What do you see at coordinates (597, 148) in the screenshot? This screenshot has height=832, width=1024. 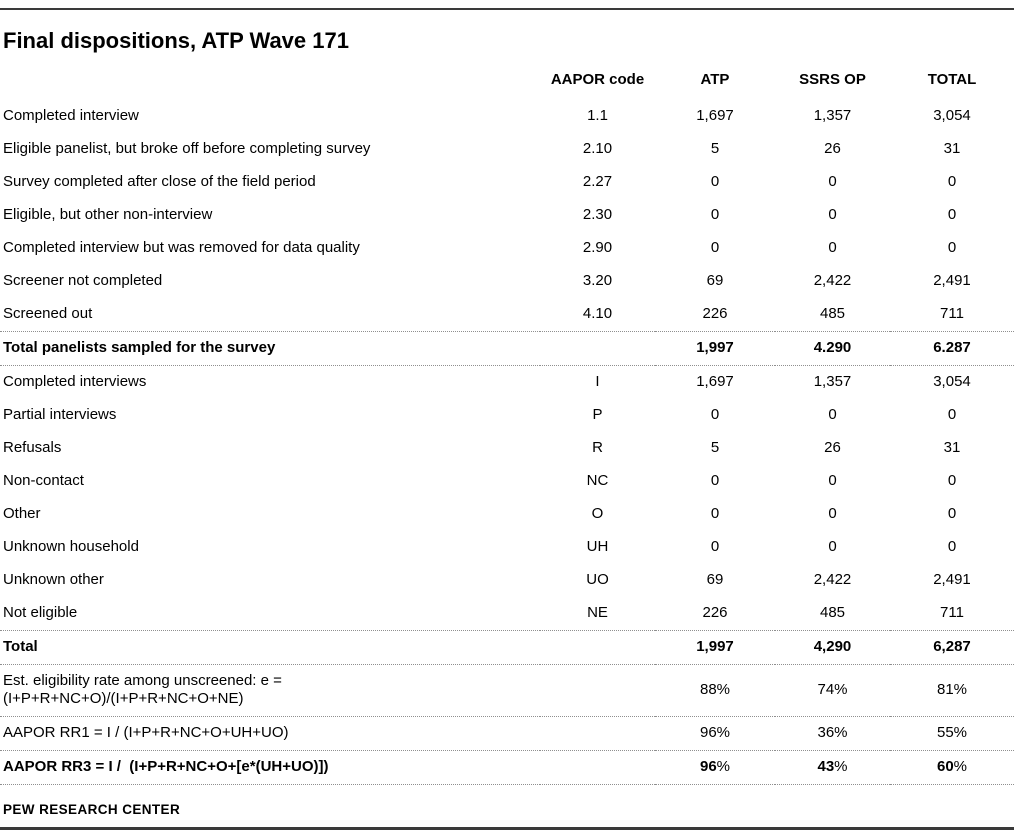 I see `aapor-code-cell: 2.10` at bounding box center [597, 148].